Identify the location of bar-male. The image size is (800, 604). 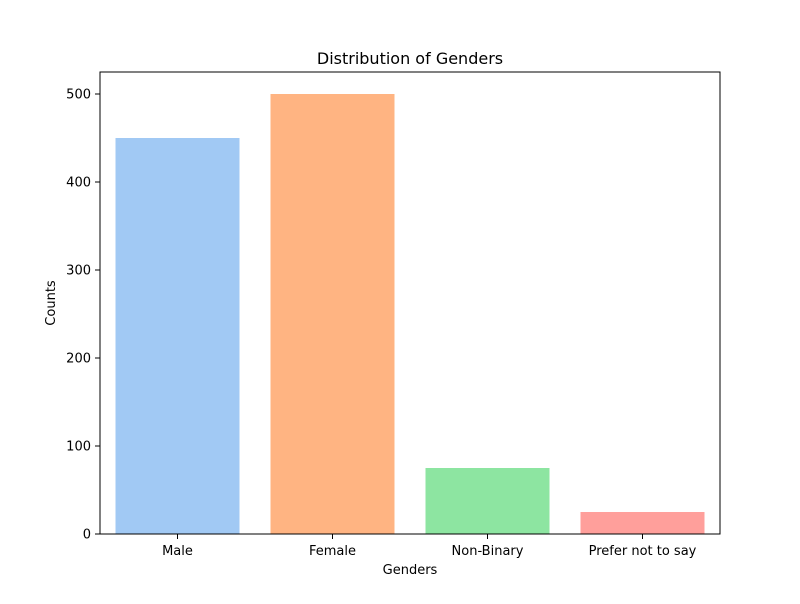
(177, 336).